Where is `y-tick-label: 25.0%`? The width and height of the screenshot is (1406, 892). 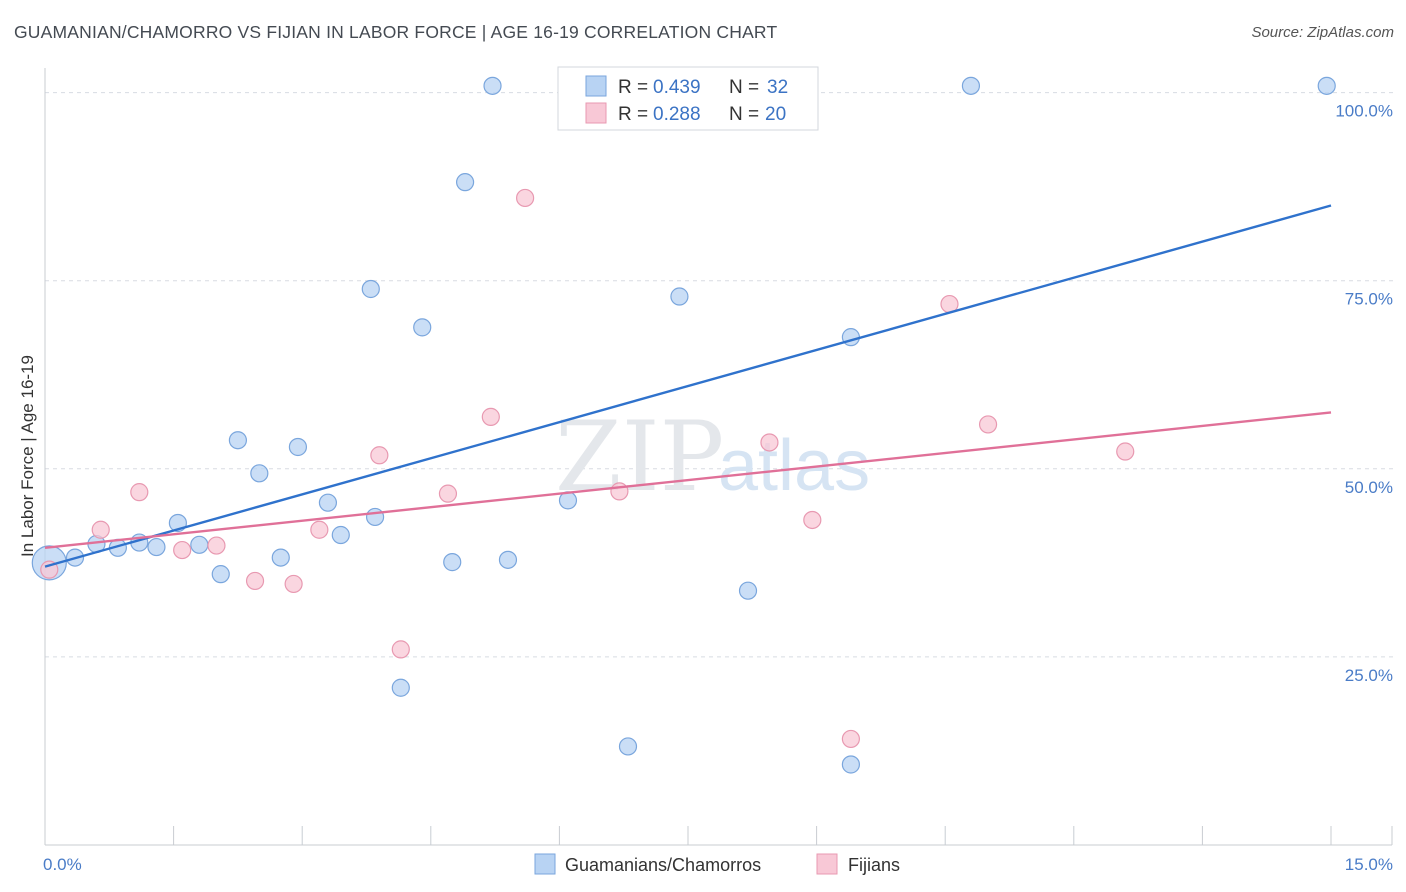 y-tick-label: 25.0% is located at coordinates (1369, 675).